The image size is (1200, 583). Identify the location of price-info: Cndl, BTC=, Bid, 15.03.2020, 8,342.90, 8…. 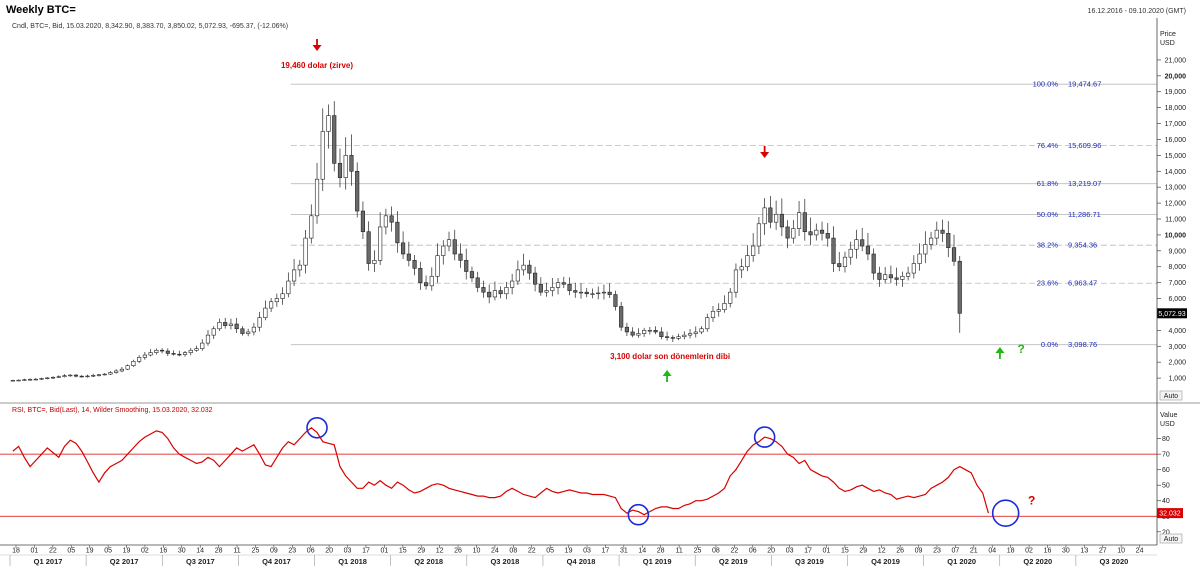
(150, 26).